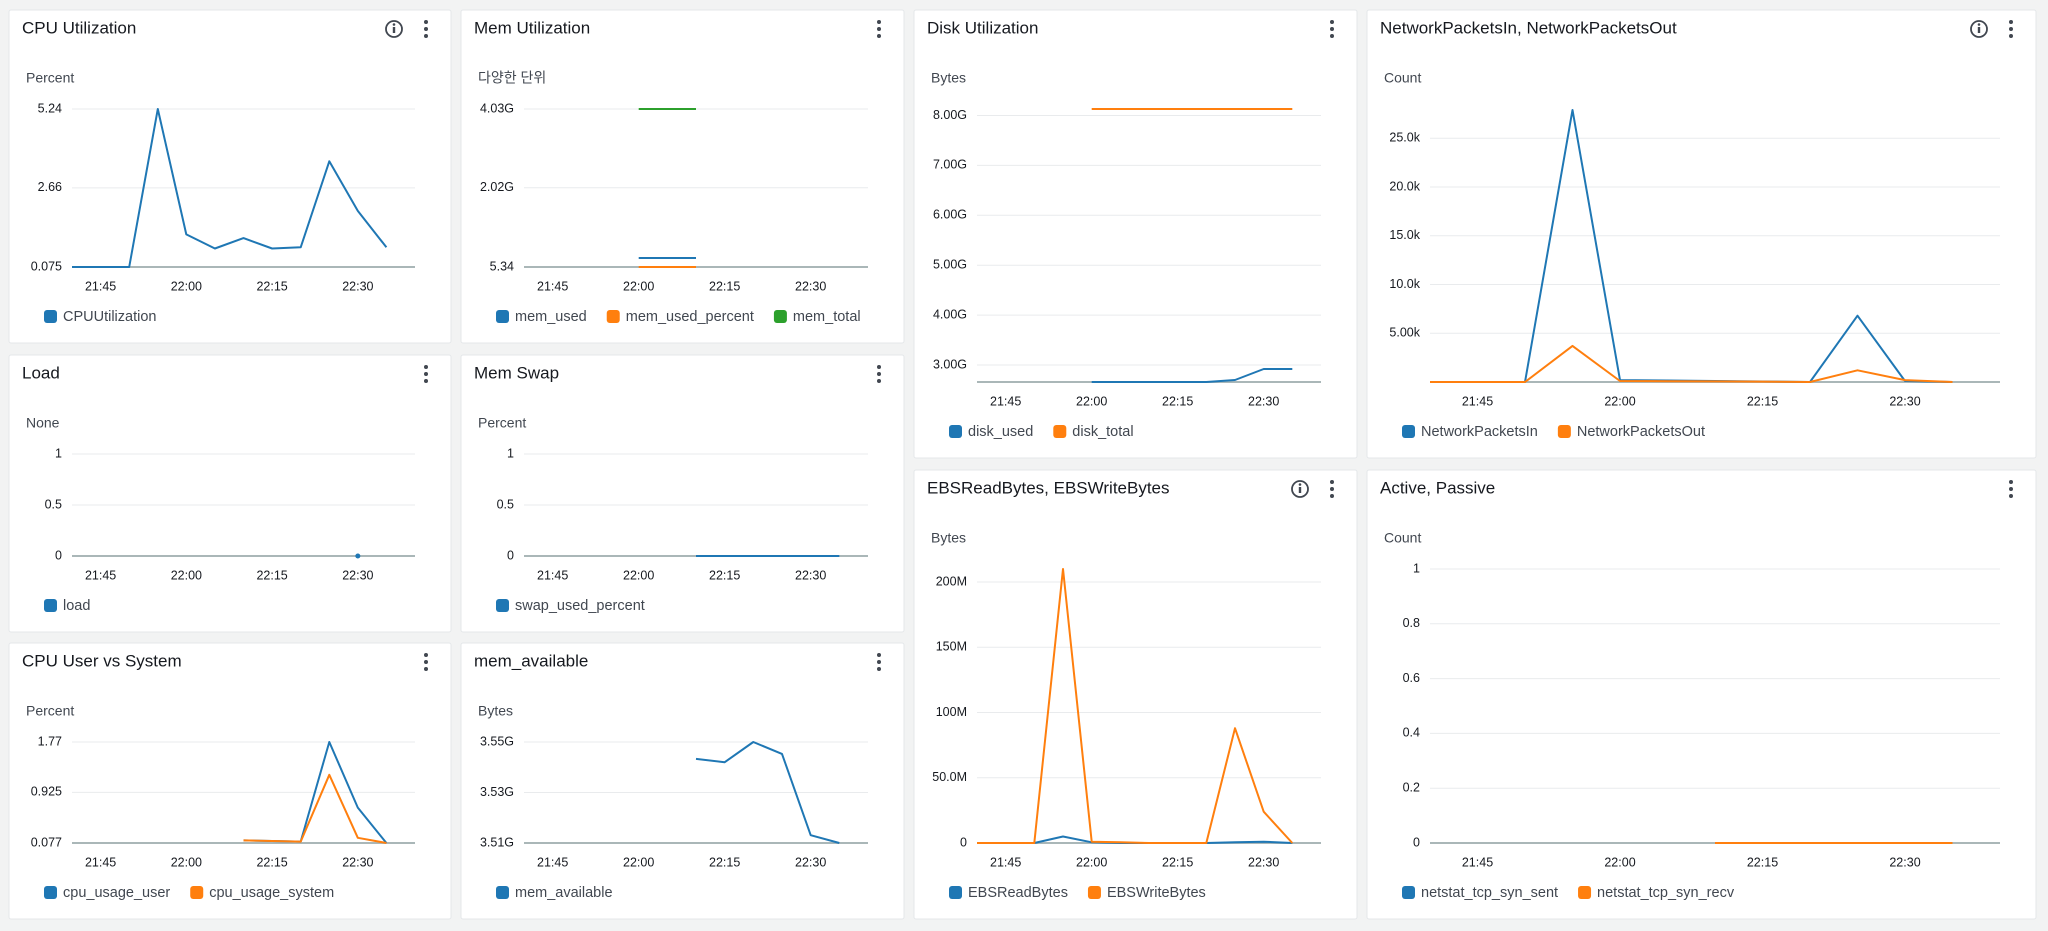 The width and height of the screenshot is (2048, 931). I want to click on y-tick-label: 15.0k, so click(1404, 235).